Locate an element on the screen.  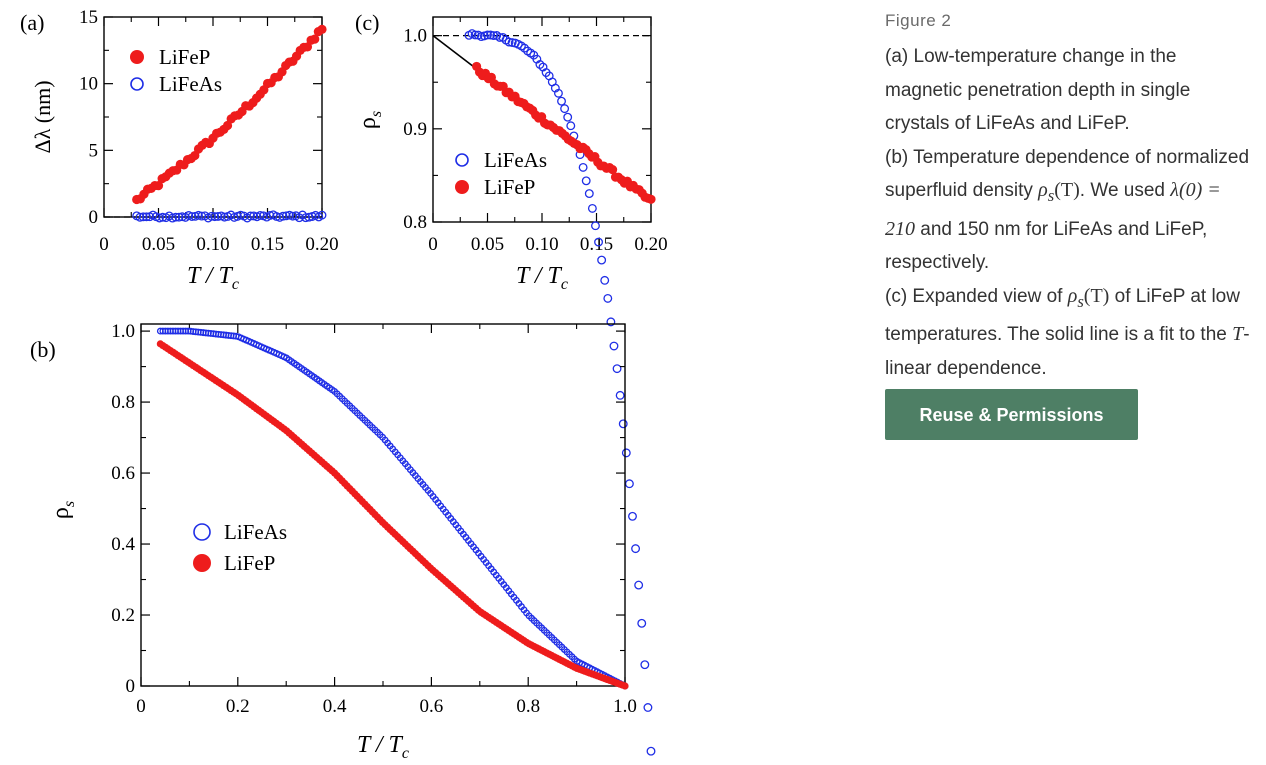
plot-frame is located at coordinates (213, 117).